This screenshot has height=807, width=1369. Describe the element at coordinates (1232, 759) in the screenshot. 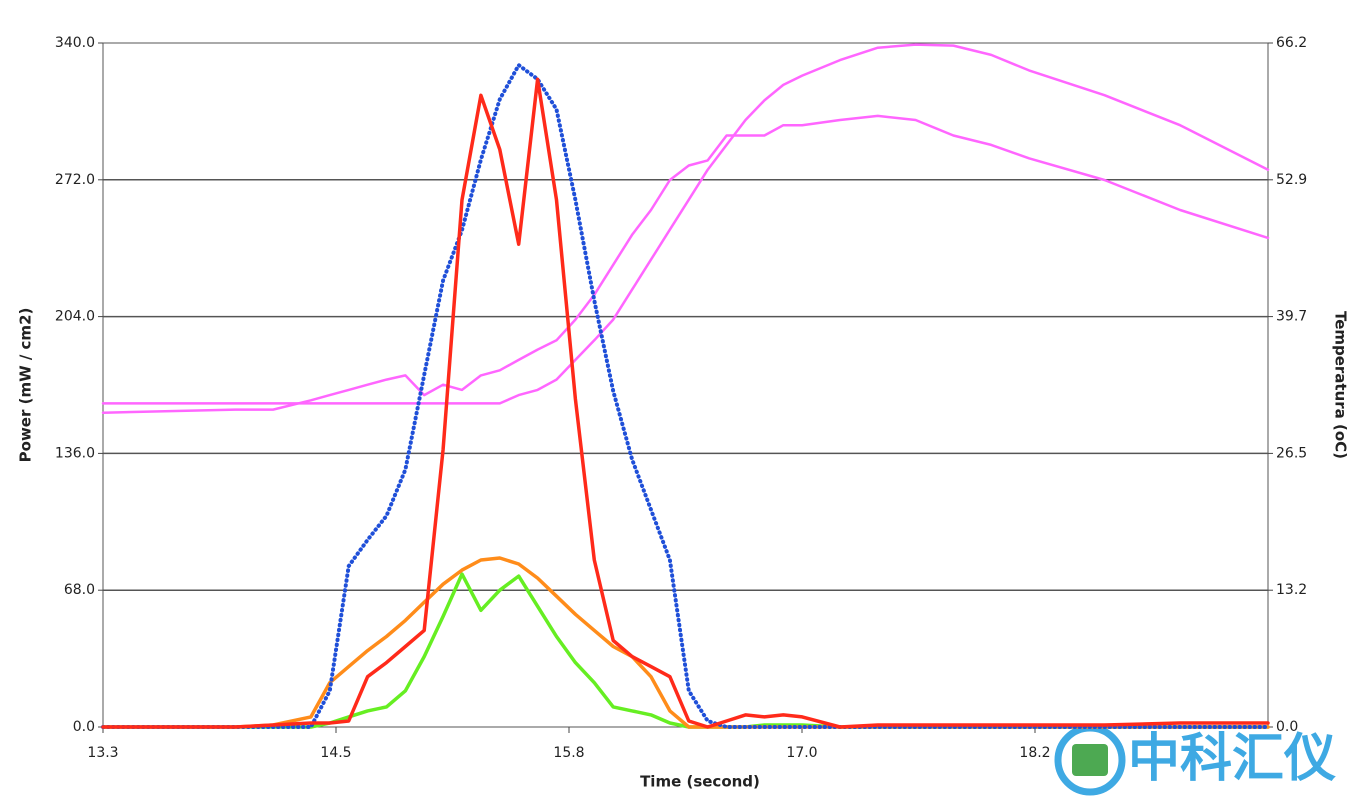

I see `watermark-text: 中科汇仪` at that location.